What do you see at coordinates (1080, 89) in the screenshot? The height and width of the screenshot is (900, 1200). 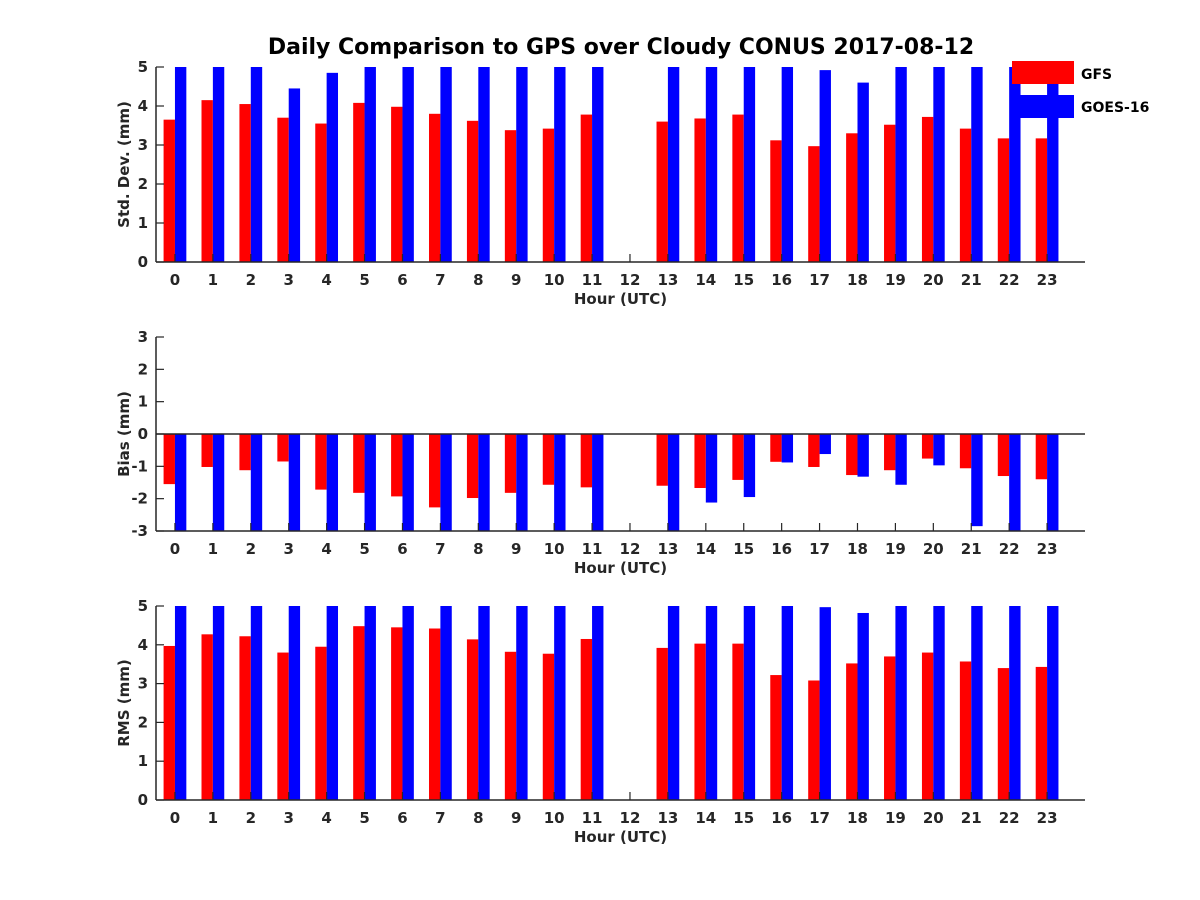 I see `legend: GFS GOES-16` at bounding box center [1080, 89].